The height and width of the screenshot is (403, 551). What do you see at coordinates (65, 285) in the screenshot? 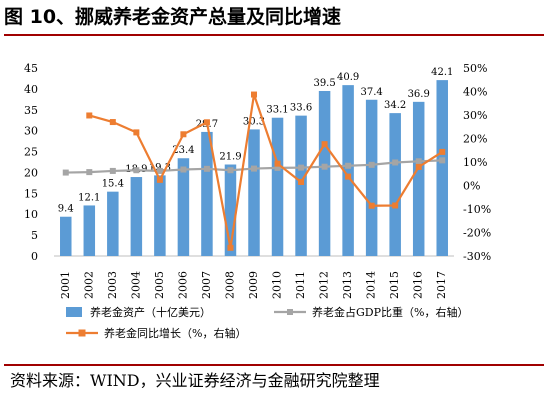
I see `x-tick-label: 2001` at bounding box center [65, 285].